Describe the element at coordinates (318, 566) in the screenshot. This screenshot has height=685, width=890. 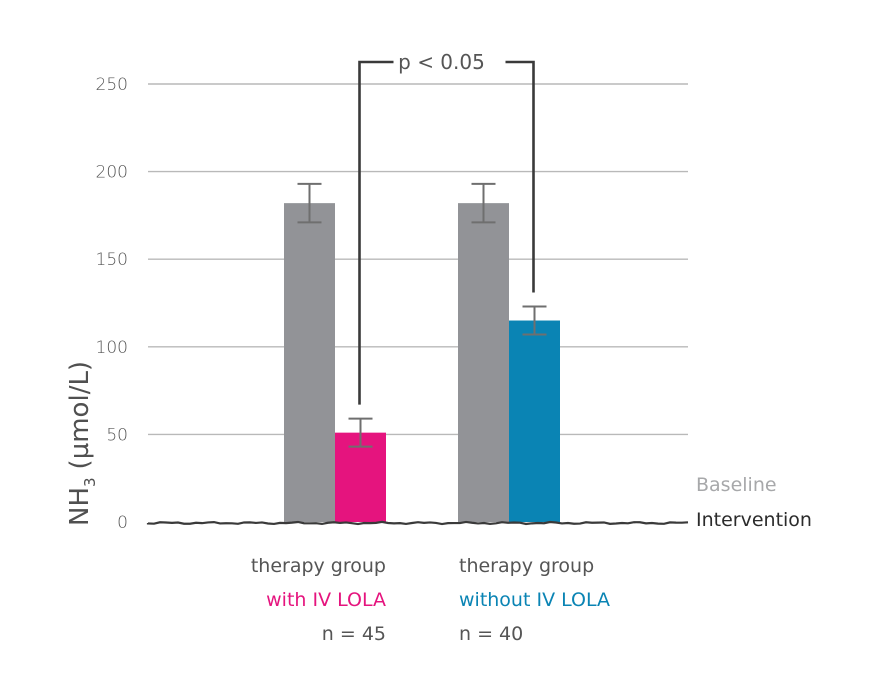
I see `group-1-line1: therapy group` at that location.